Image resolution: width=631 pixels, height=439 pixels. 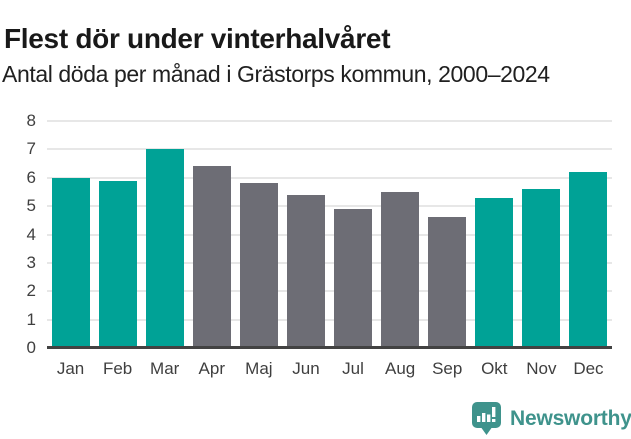 I want to click on x-tick-label-aug: Aug, so click(x=400, y=368).